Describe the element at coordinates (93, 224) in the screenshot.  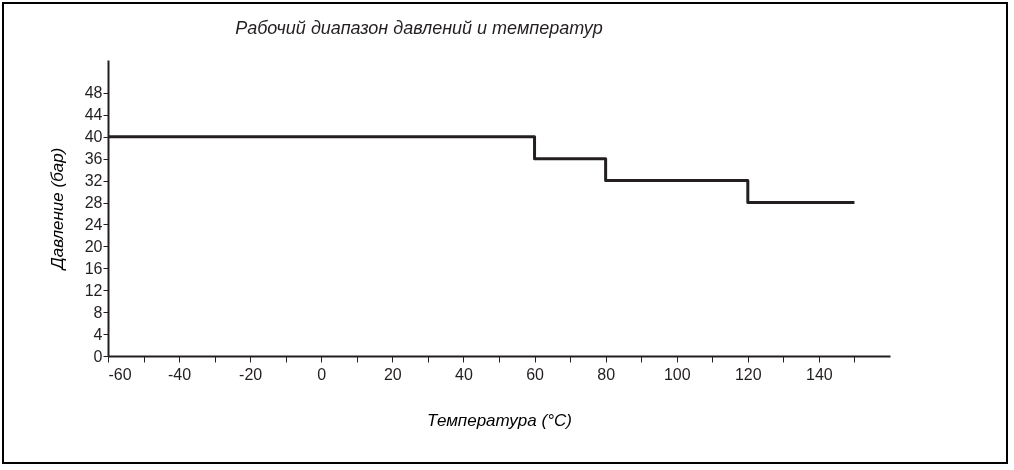
I see `y-tick-label: 24` at that location.